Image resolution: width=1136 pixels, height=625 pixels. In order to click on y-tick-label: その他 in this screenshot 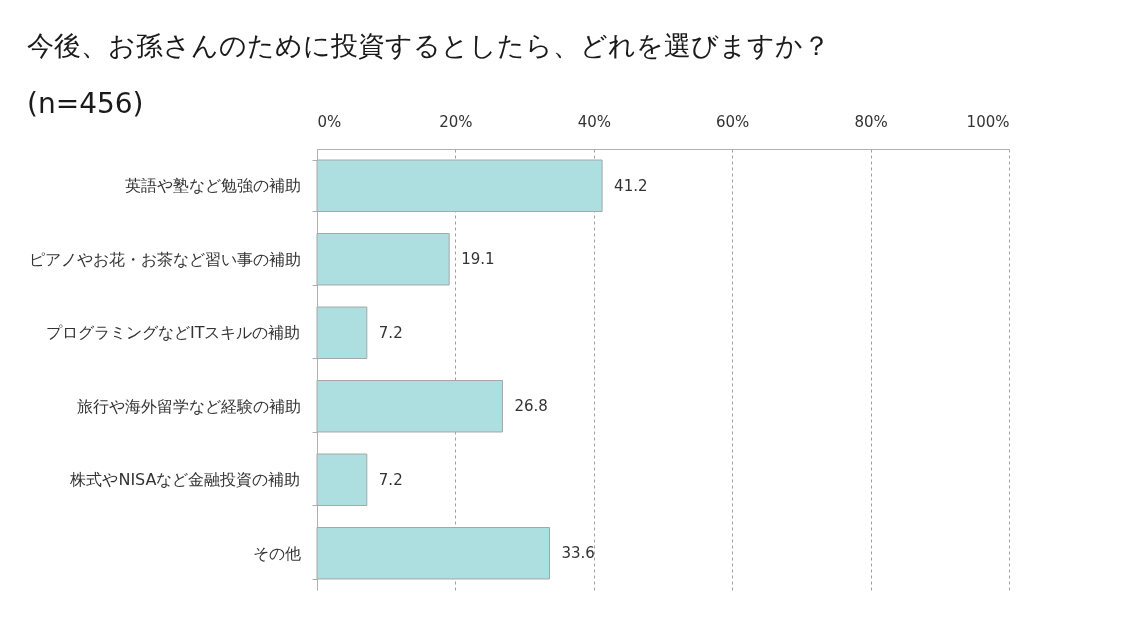, I will do `click(276, 553)`.